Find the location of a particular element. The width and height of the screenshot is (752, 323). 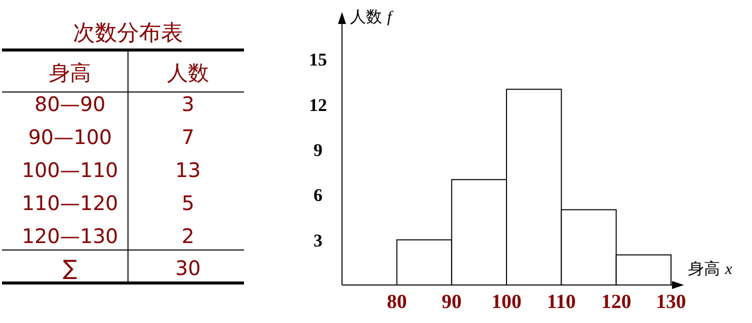

y-tick-label: 12 is located at coordinates (318, 104).